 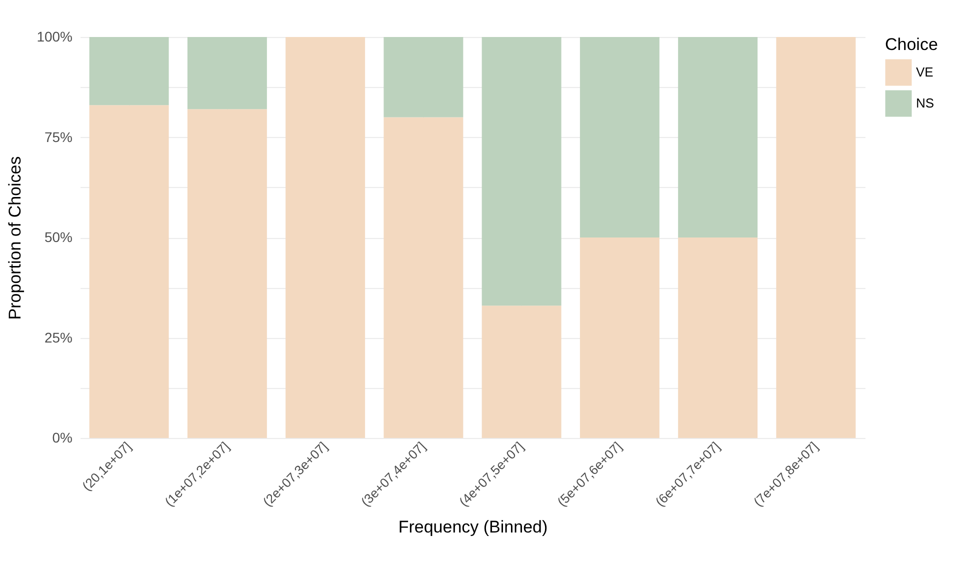 What do you see at coordinates (54, 36) in the screenshot?
I see `y-tick-label: 100%` at bounding box center [54, 36].